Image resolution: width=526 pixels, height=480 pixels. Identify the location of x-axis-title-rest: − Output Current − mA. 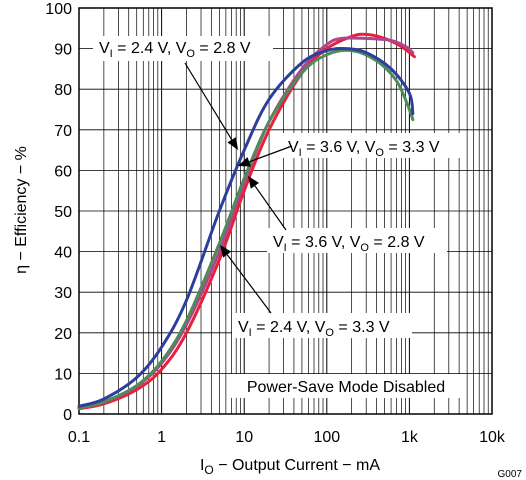
(297, 465).